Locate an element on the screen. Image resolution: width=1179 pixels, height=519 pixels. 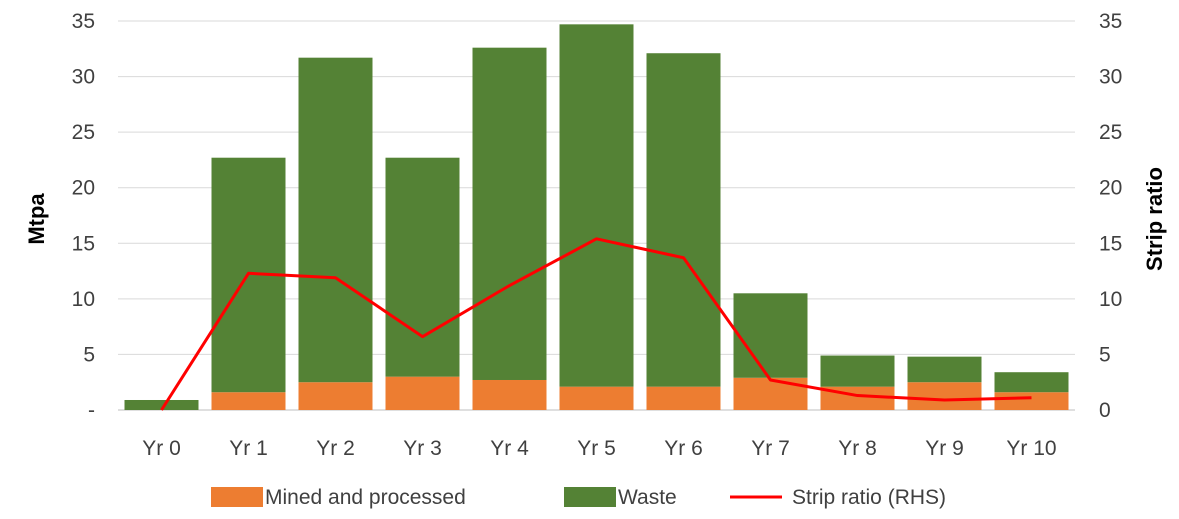
x-tick-label: Yr 5 is located at coordinates (596, 448).